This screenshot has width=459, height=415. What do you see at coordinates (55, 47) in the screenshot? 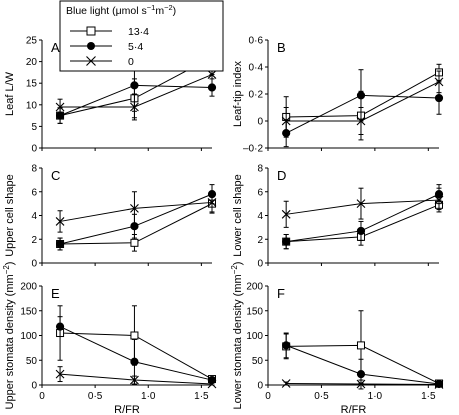
I see `panel-letter: A` at bounding box center [55, 47].